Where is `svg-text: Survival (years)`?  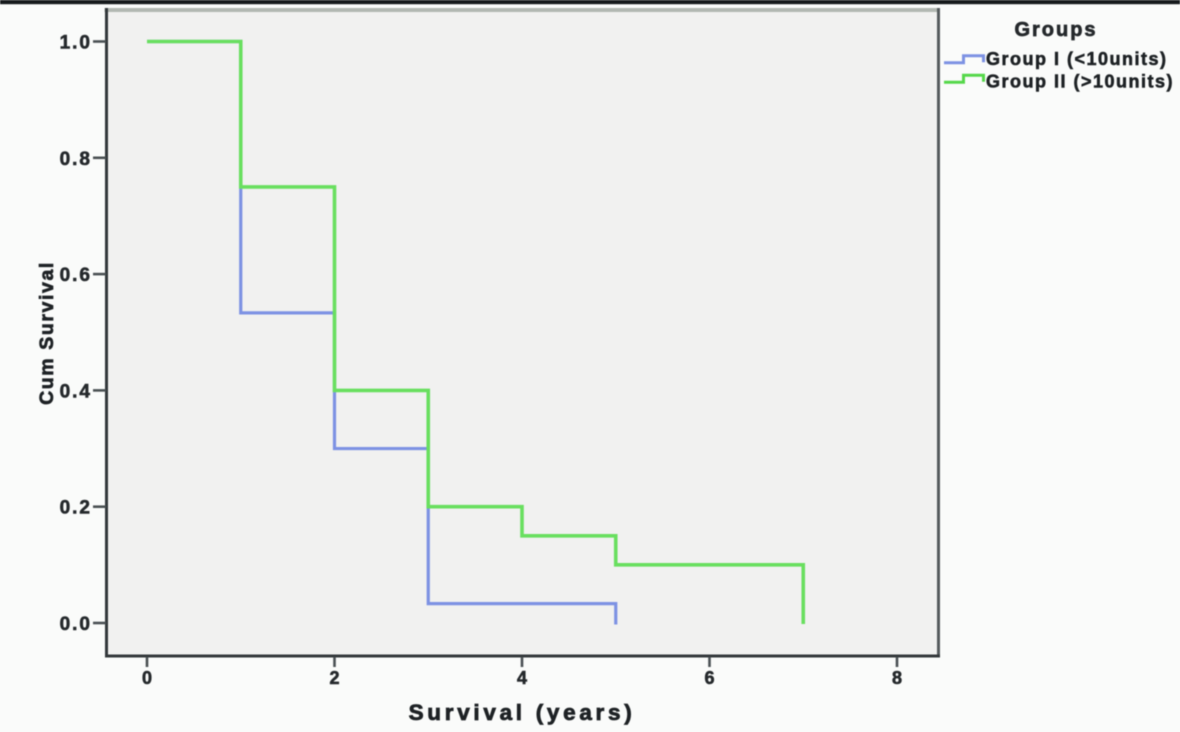
svg-text: Survival (years) is located at coordinates (522, 712).